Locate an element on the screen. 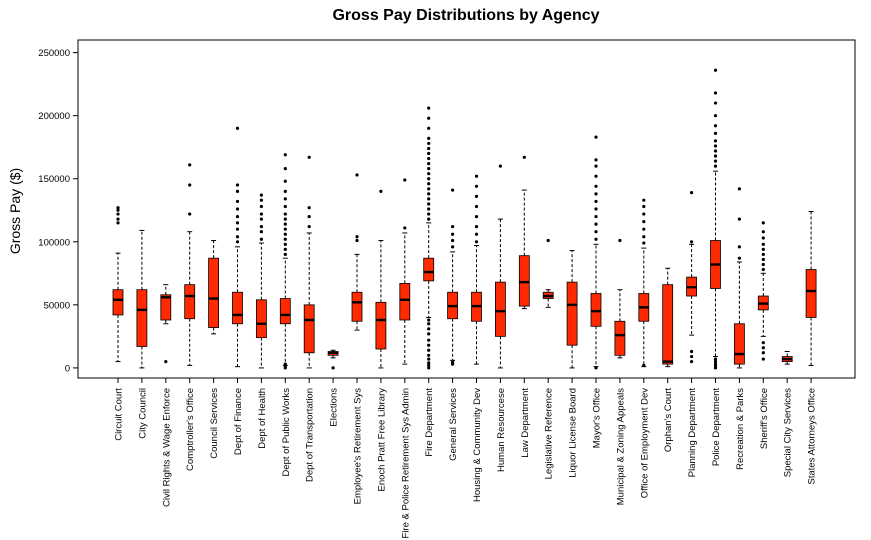 The width and height of the screenshot is (871, 540). x-tick-label: Orphan's Court is located at coordinates (668, 420).